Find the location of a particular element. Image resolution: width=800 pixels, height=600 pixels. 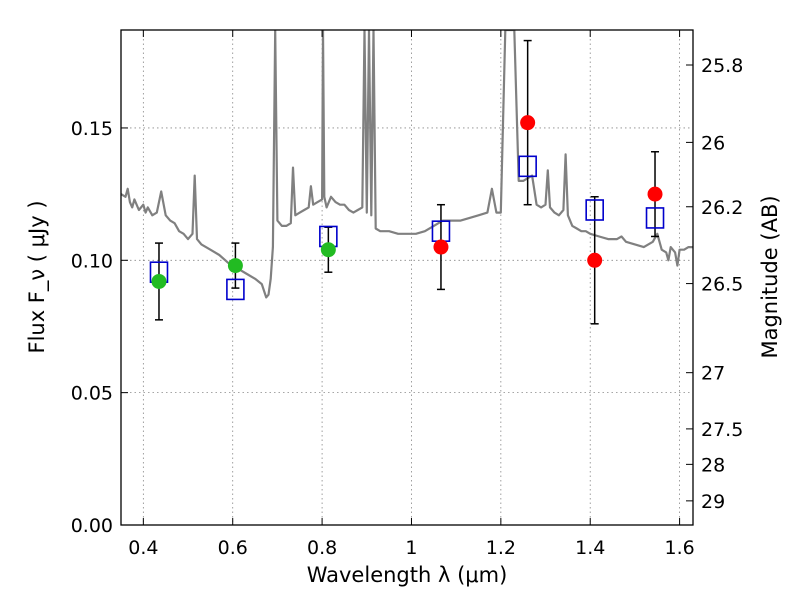

right-tick-label: 27 is located at coordinates (713, 374).